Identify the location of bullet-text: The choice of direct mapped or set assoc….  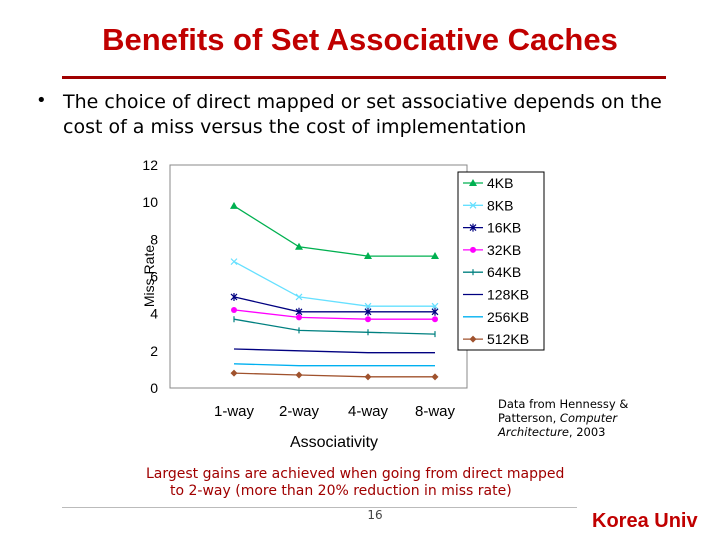
(362, 114).